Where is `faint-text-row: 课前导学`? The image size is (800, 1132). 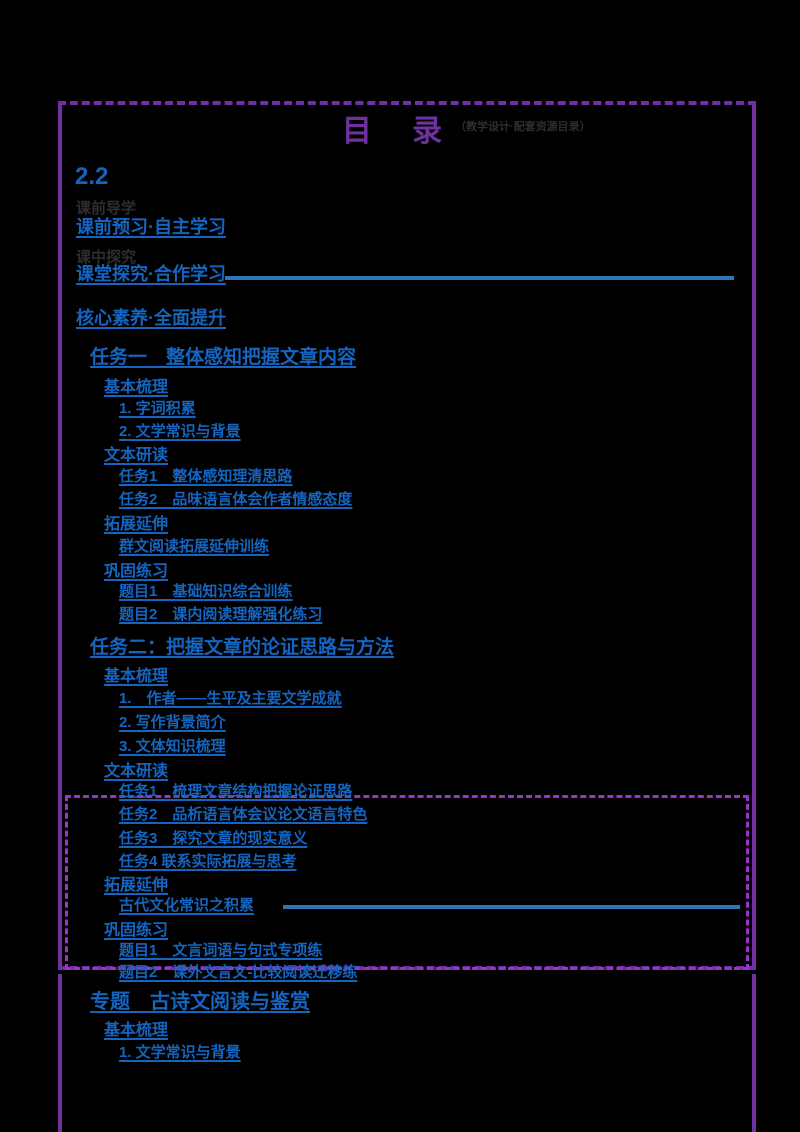
faint-text-row: 课前导学 is located at coordinates (106, 208).